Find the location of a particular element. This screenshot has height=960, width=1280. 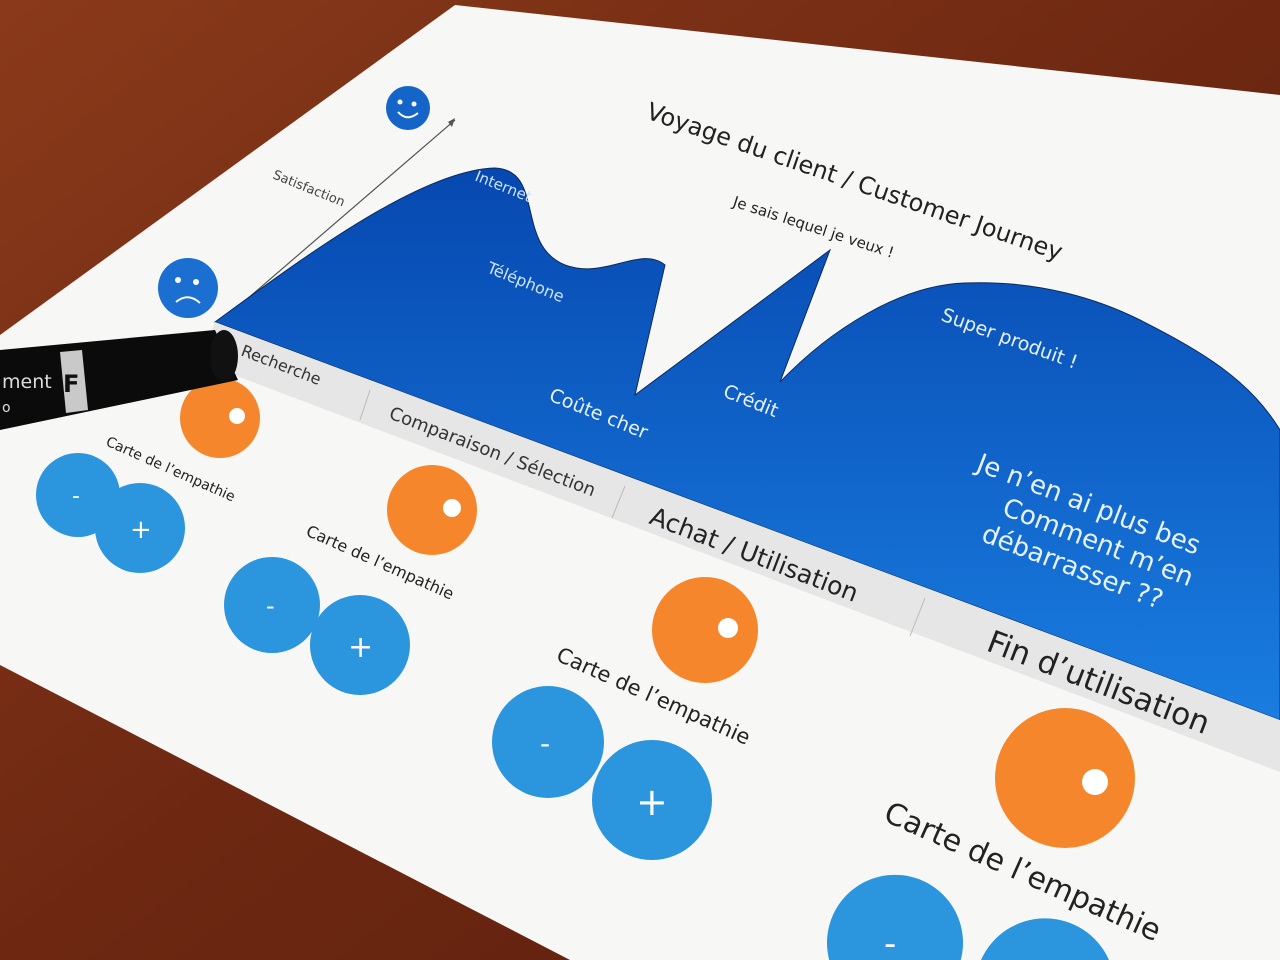

axis-arrow-icon is located at coordinates (451, 122).